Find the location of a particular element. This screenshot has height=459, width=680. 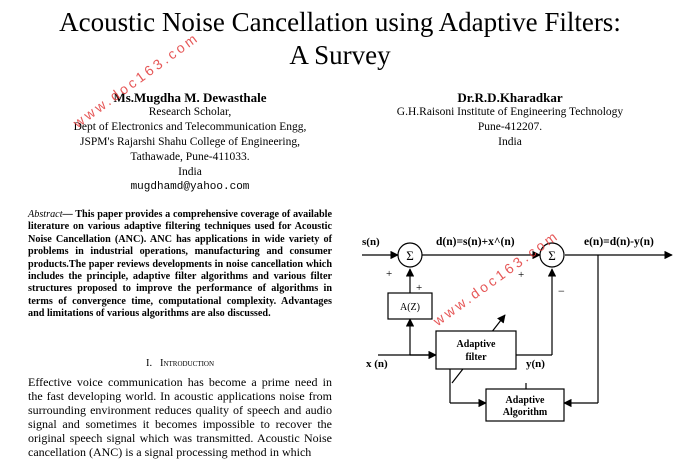

adaptive-algorithm-label: Adaptive is located at coordinates (525, 400).